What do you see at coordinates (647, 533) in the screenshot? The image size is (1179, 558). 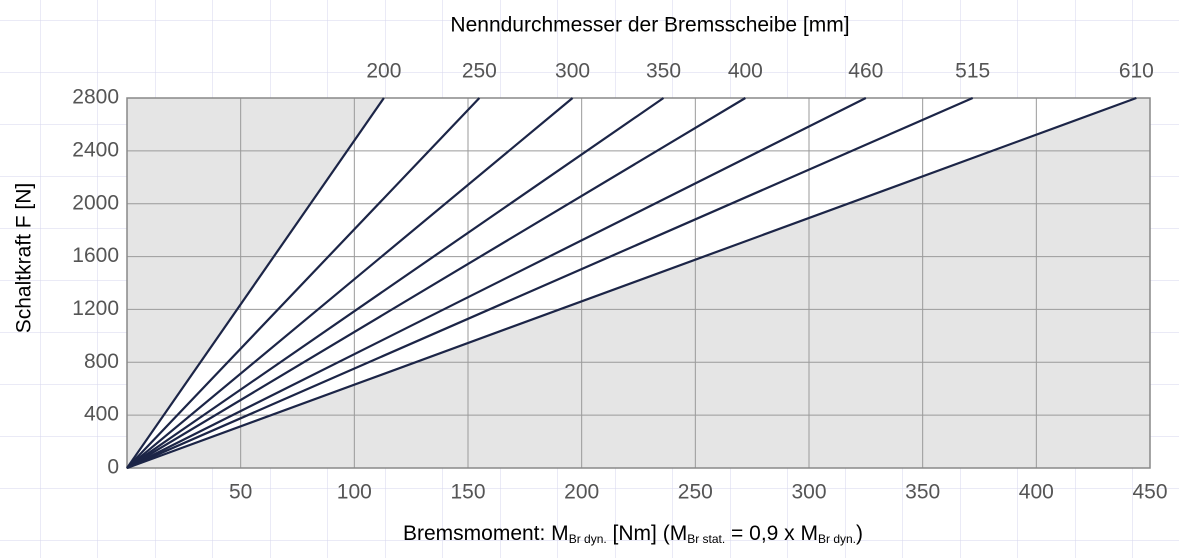 I see `x-axis-label-part: [Nm] (M` at bounding box center [647, 533].